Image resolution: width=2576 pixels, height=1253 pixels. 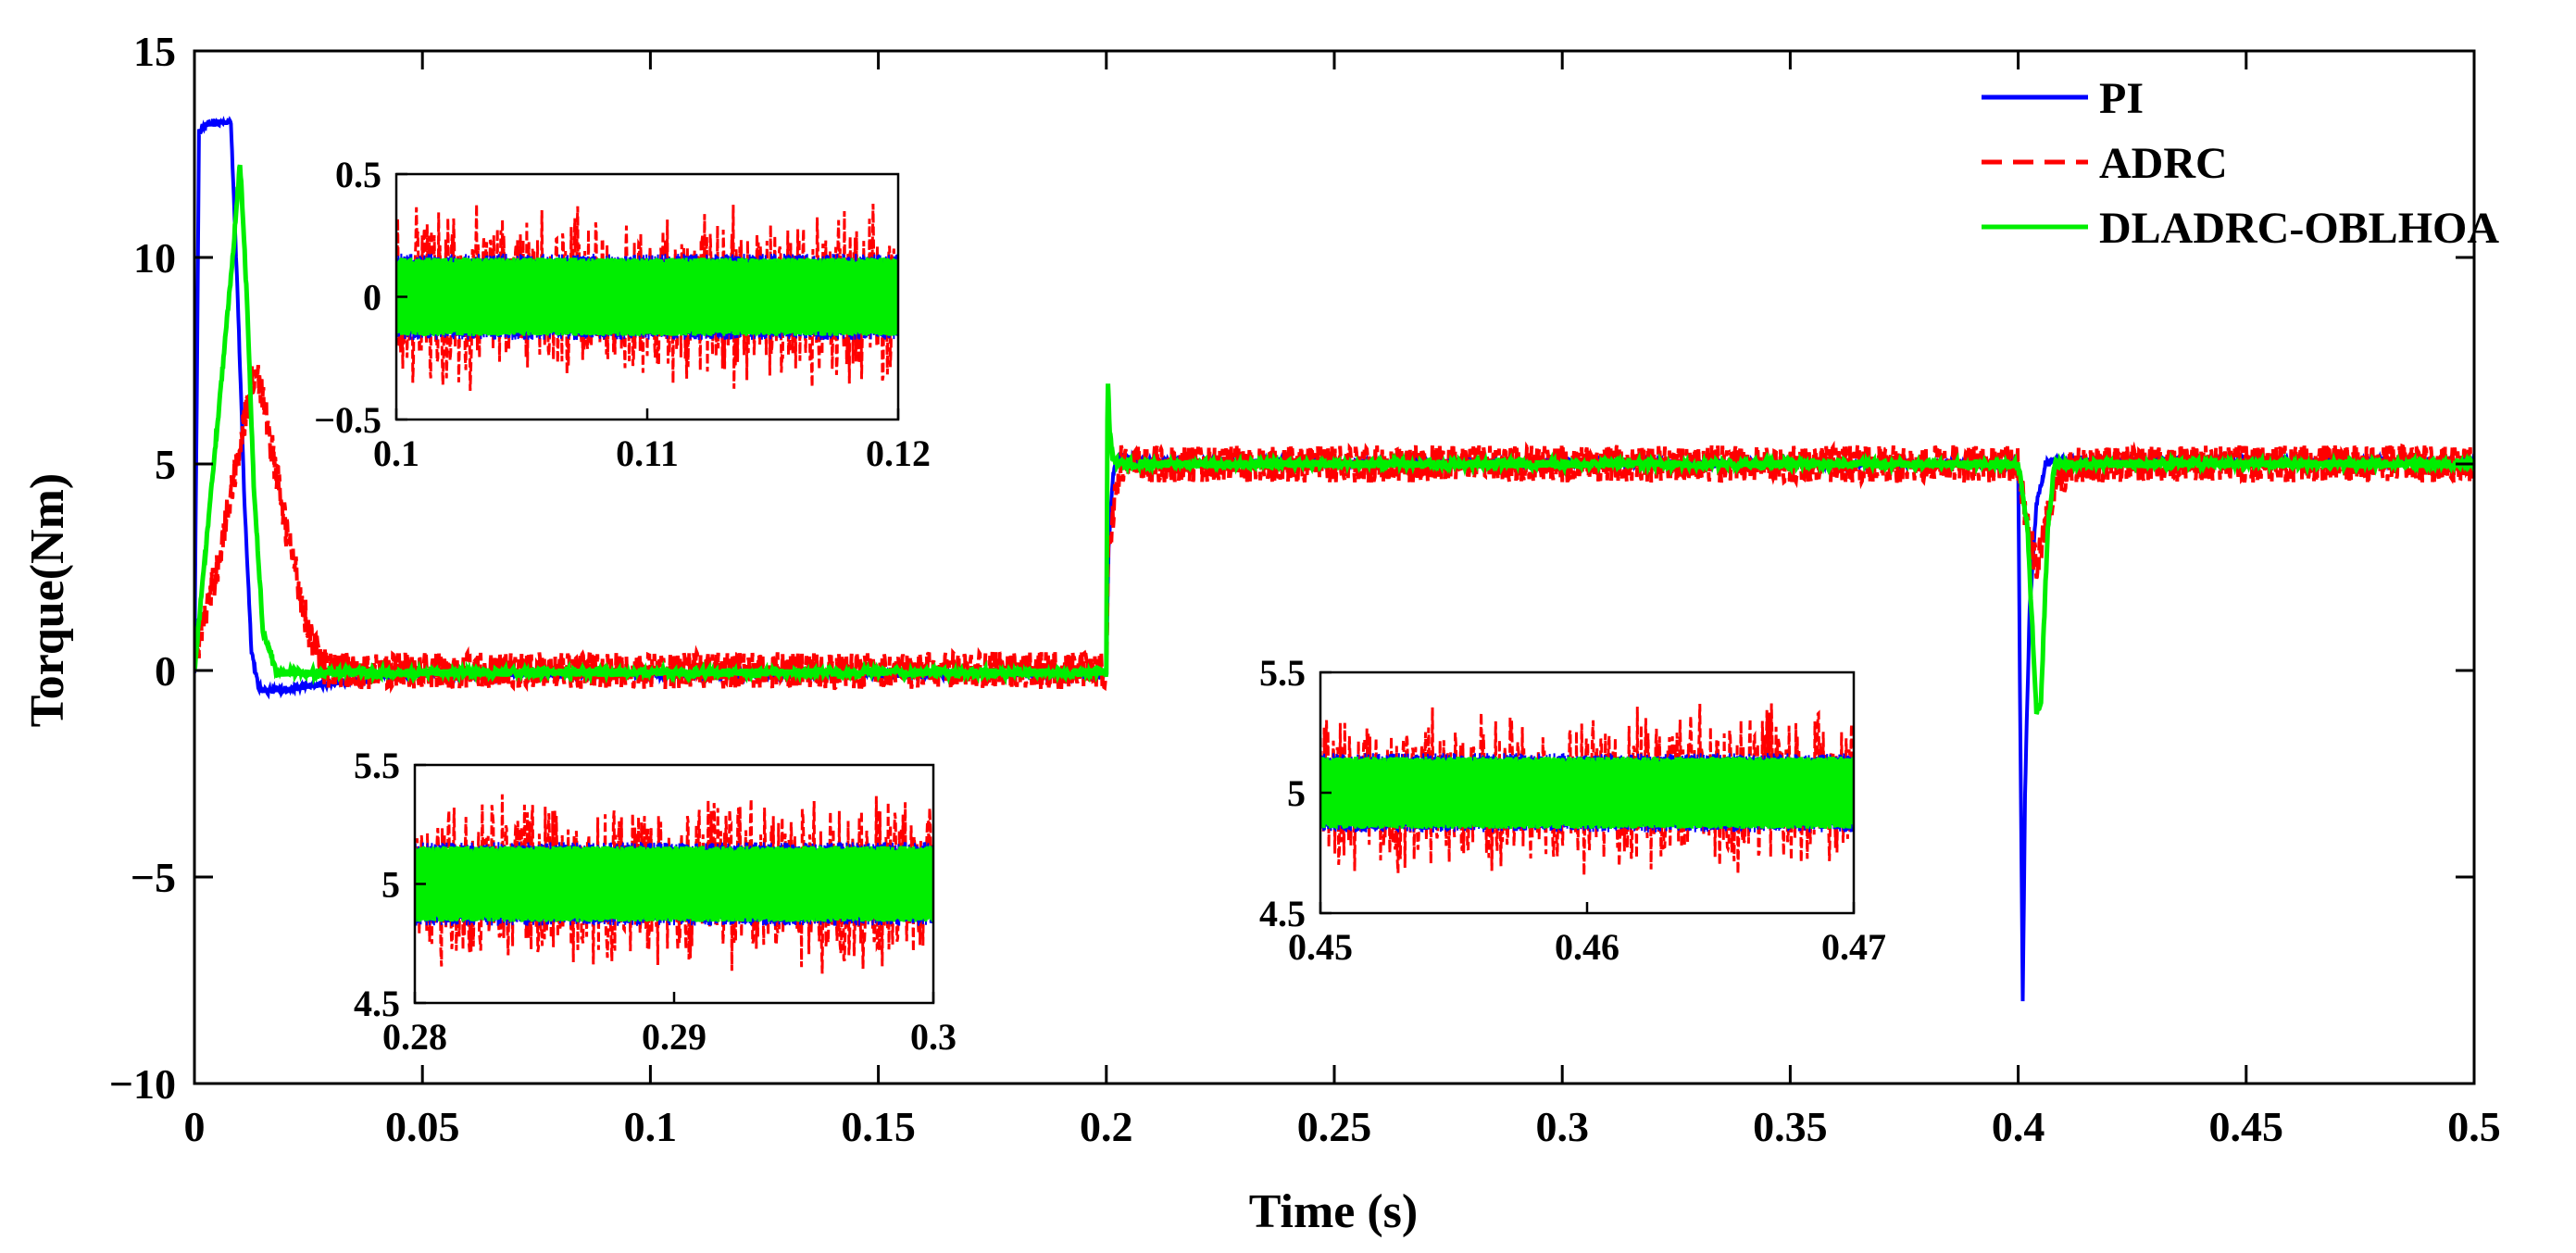 What do you see at coordinates (165, 465) in the screenshot?
I see `y-tick-label: 5` at bounding box center [165, 465].